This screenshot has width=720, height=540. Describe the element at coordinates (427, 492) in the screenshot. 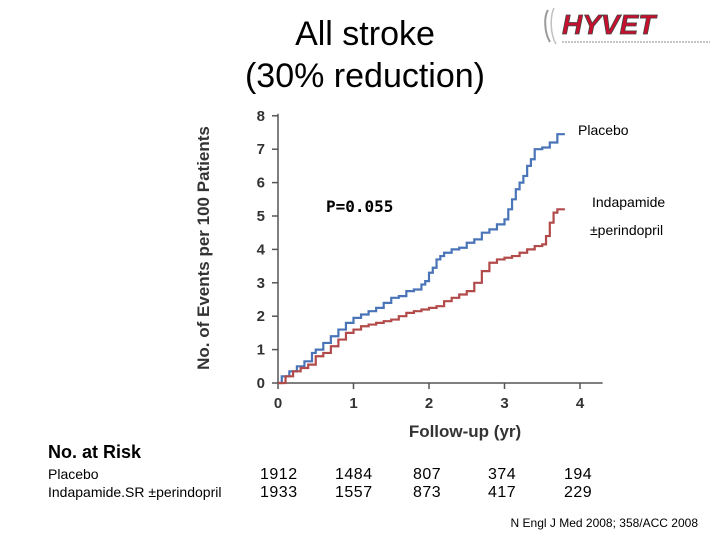

I see `risk-value: 873` at that location.